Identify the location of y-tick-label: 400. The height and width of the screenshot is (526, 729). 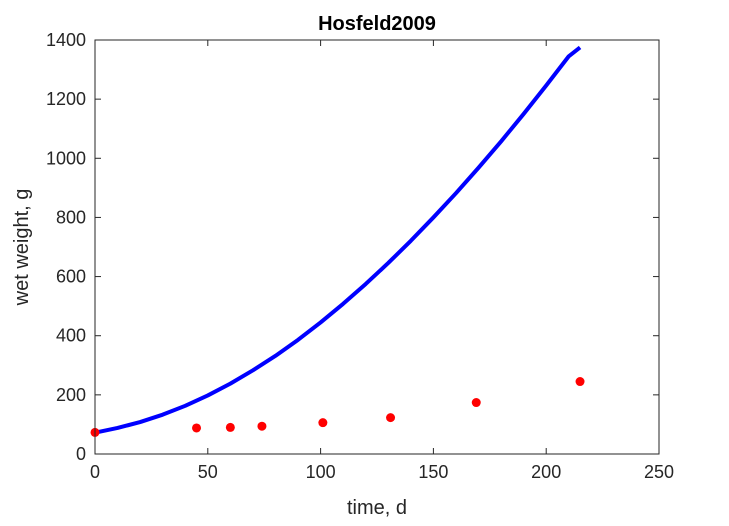
(71, 336).